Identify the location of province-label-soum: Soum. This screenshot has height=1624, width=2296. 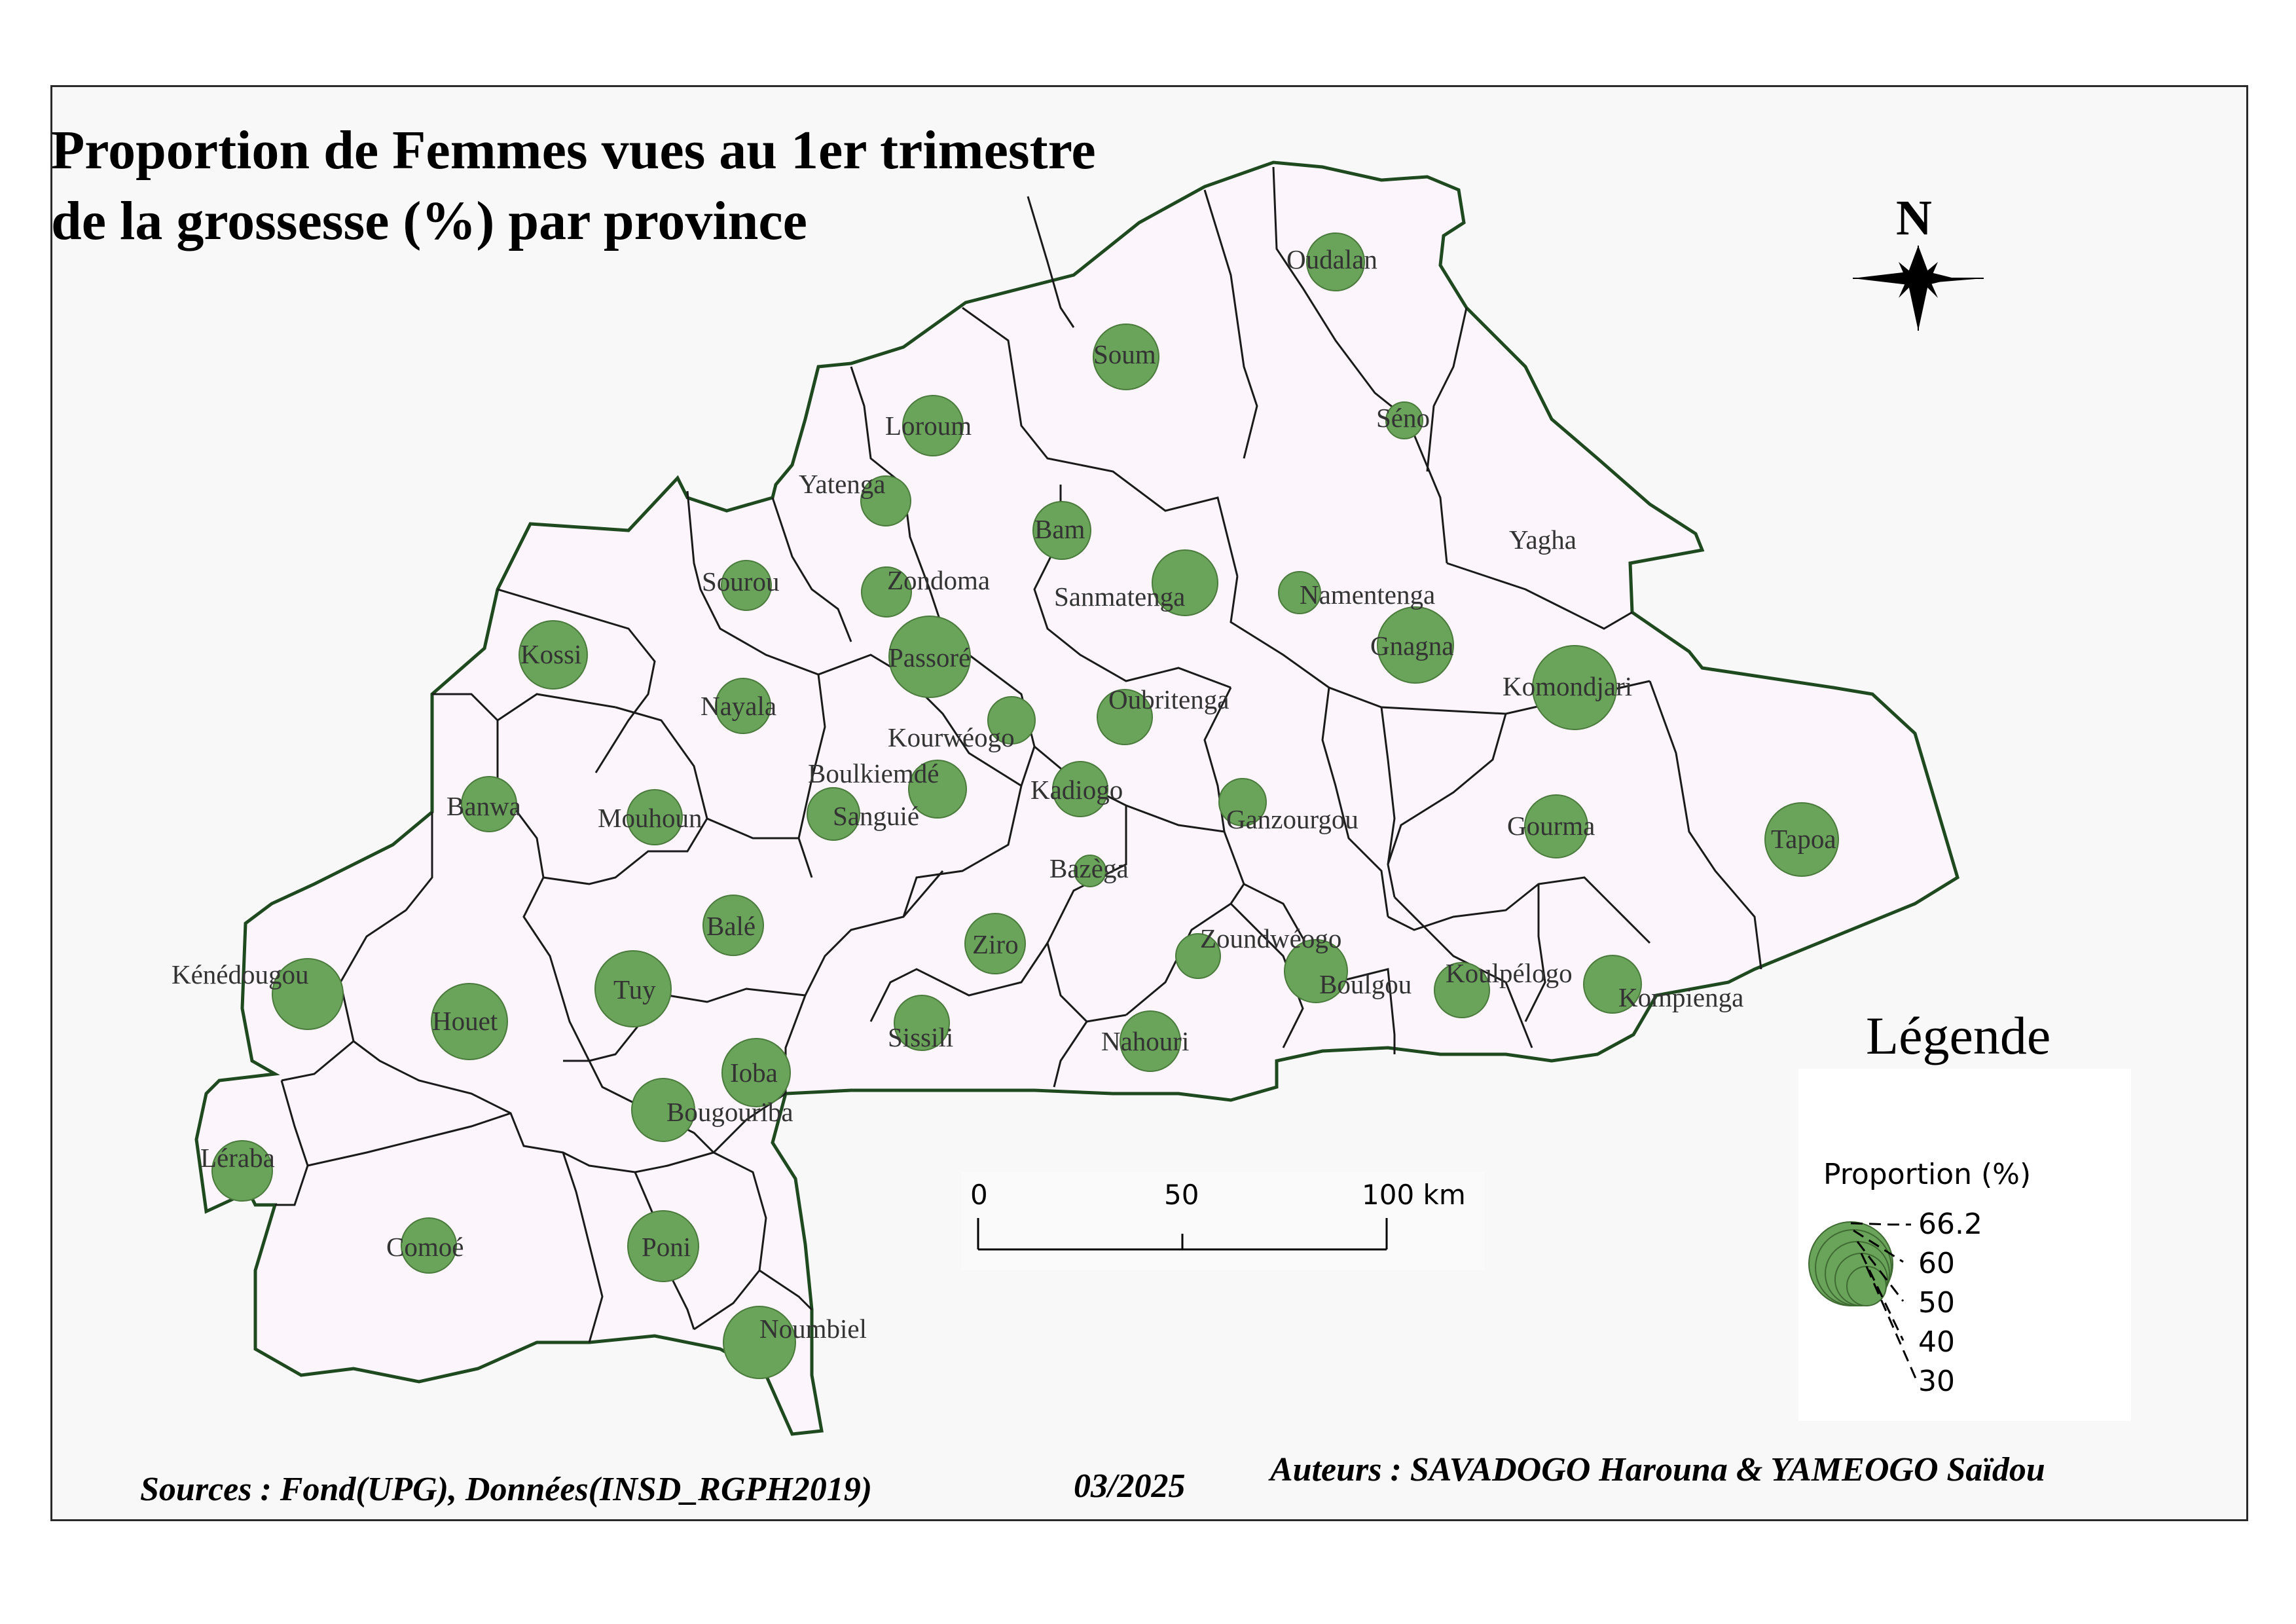
(1124, 354).